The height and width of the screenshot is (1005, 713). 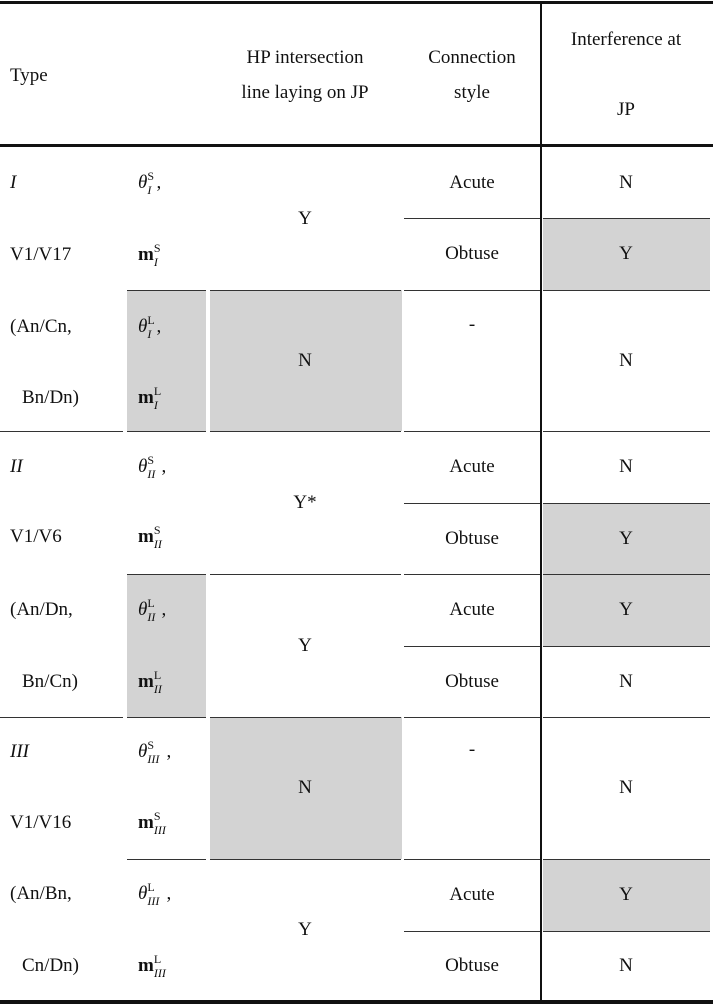 I want to click on header-interference-line1: Interference at, so click(x=626, y=39).